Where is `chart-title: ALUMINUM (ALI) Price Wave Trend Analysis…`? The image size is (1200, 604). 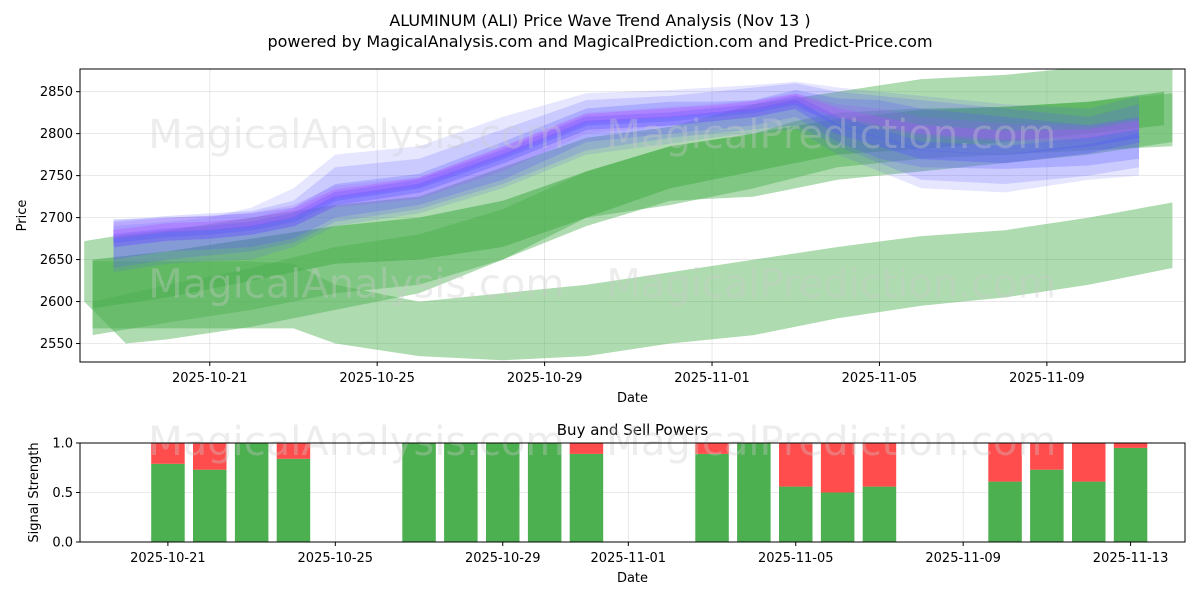 chart-title: ALUMINUM (ALI) Price Wave Trend Analysis… is located at coordinates (599, 20).